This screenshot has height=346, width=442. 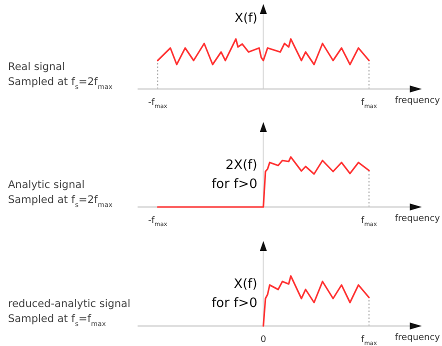 I want to click on y-axis-title: X(f), so click(x=246, y=17).